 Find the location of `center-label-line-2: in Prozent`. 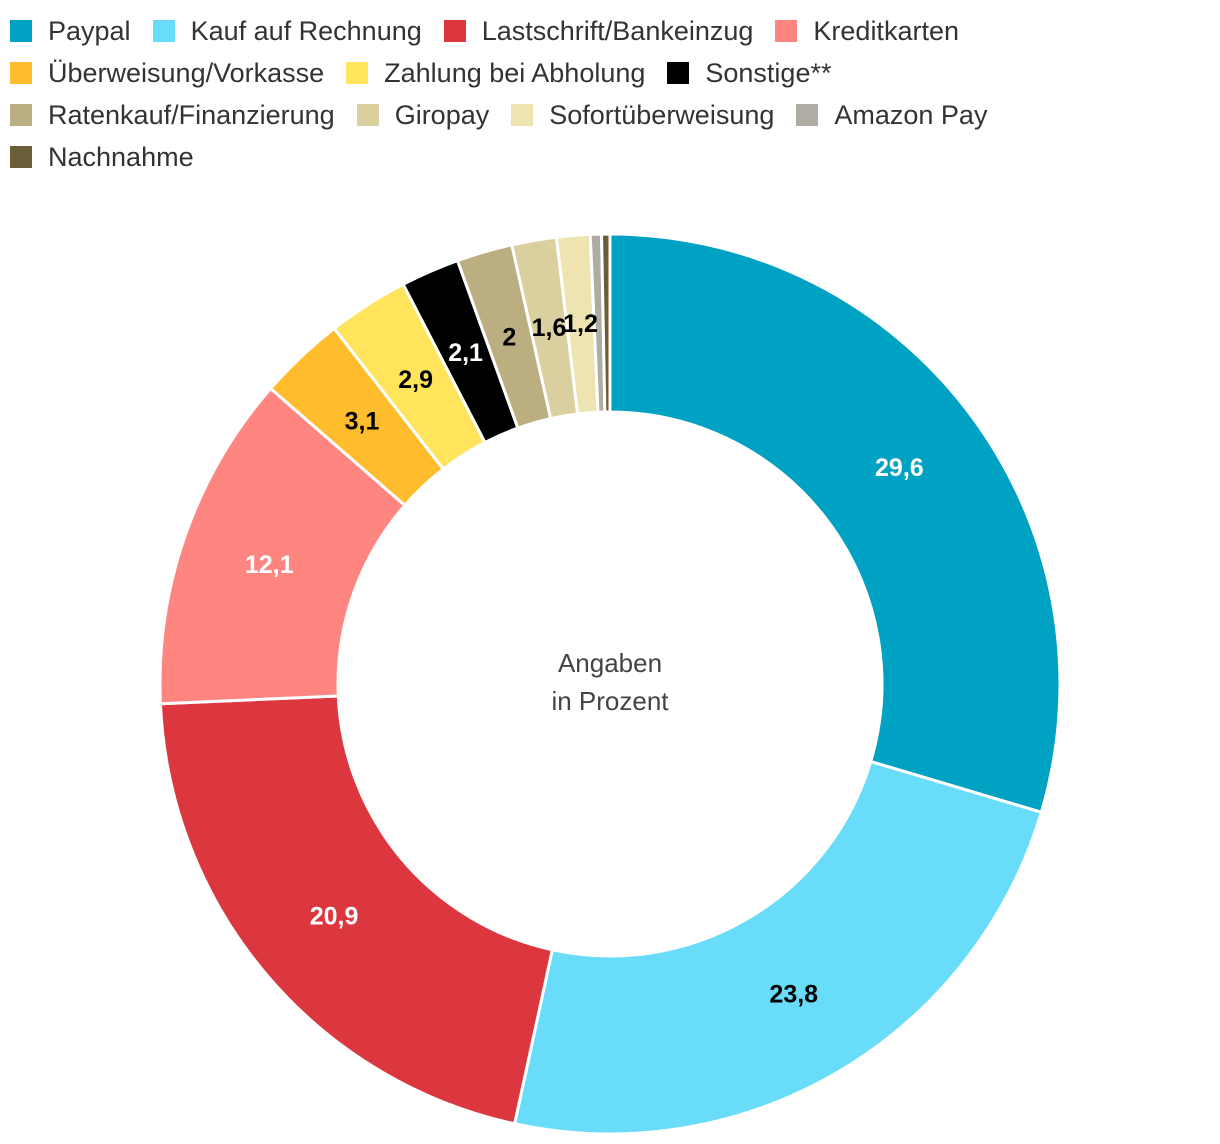

center-label-line-2: in Prozent is located at coordinates (610, 701).